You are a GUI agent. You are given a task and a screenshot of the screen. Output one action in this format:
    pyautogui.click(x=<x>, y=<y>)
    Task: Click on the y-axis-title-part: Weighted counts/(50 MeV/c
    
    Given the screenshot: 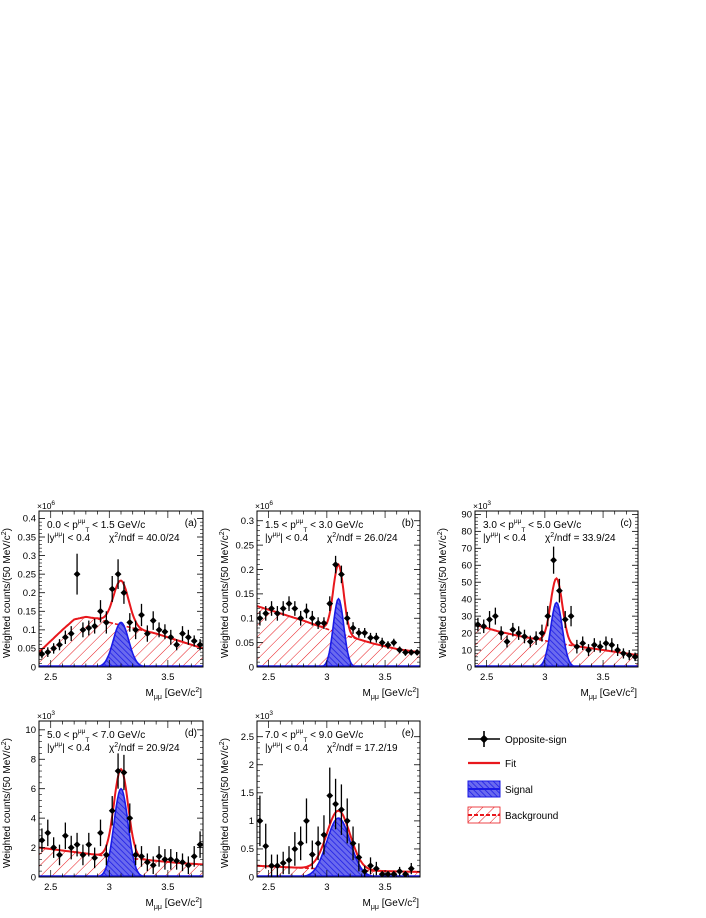 What is the action you would take?
    pyautogui.click(x=443, y=596)
    